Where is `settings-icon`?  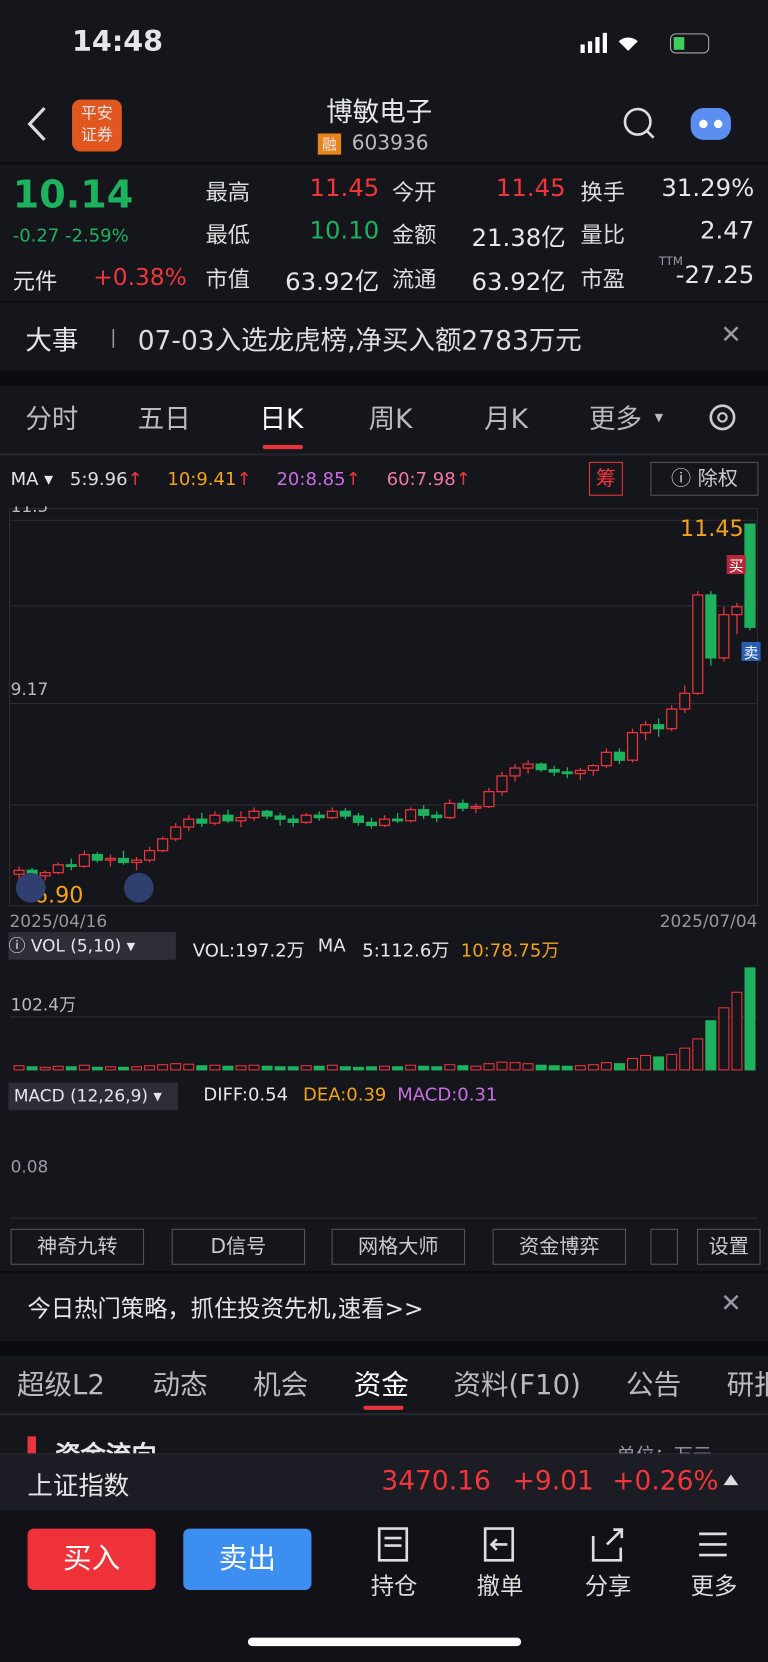 settings-icon is located at coordinates (722, 417).